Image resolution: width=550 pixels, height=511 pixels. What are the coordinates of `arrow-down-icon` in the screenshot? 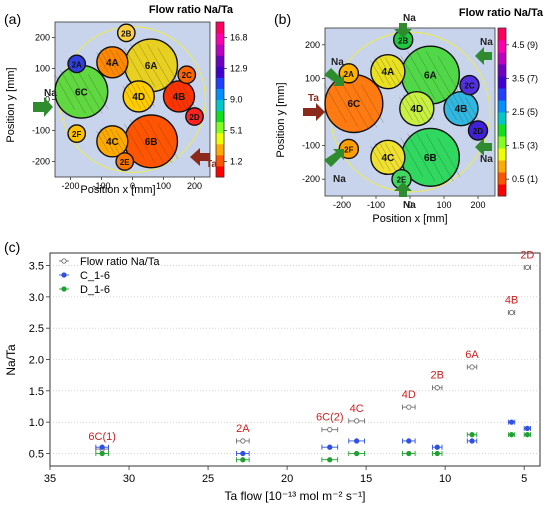 It's located at (403, 30).